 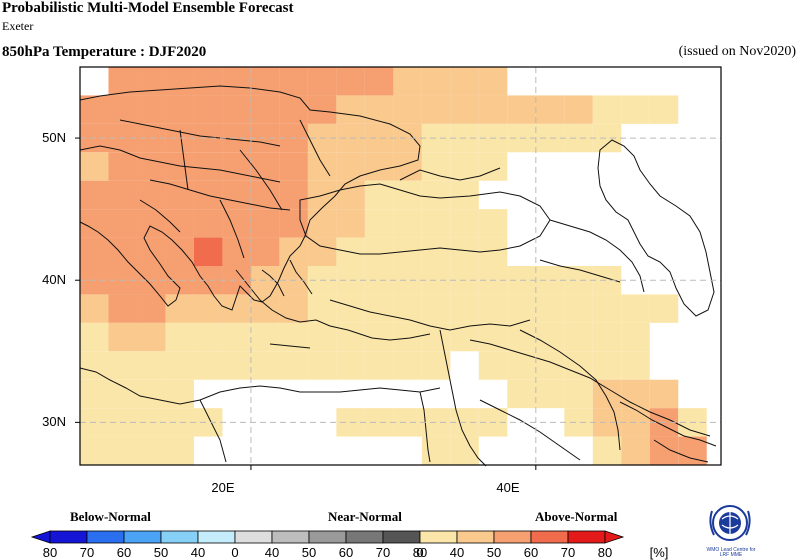 I want to click on wmo-logo-icon, so click(x=730, y=523).